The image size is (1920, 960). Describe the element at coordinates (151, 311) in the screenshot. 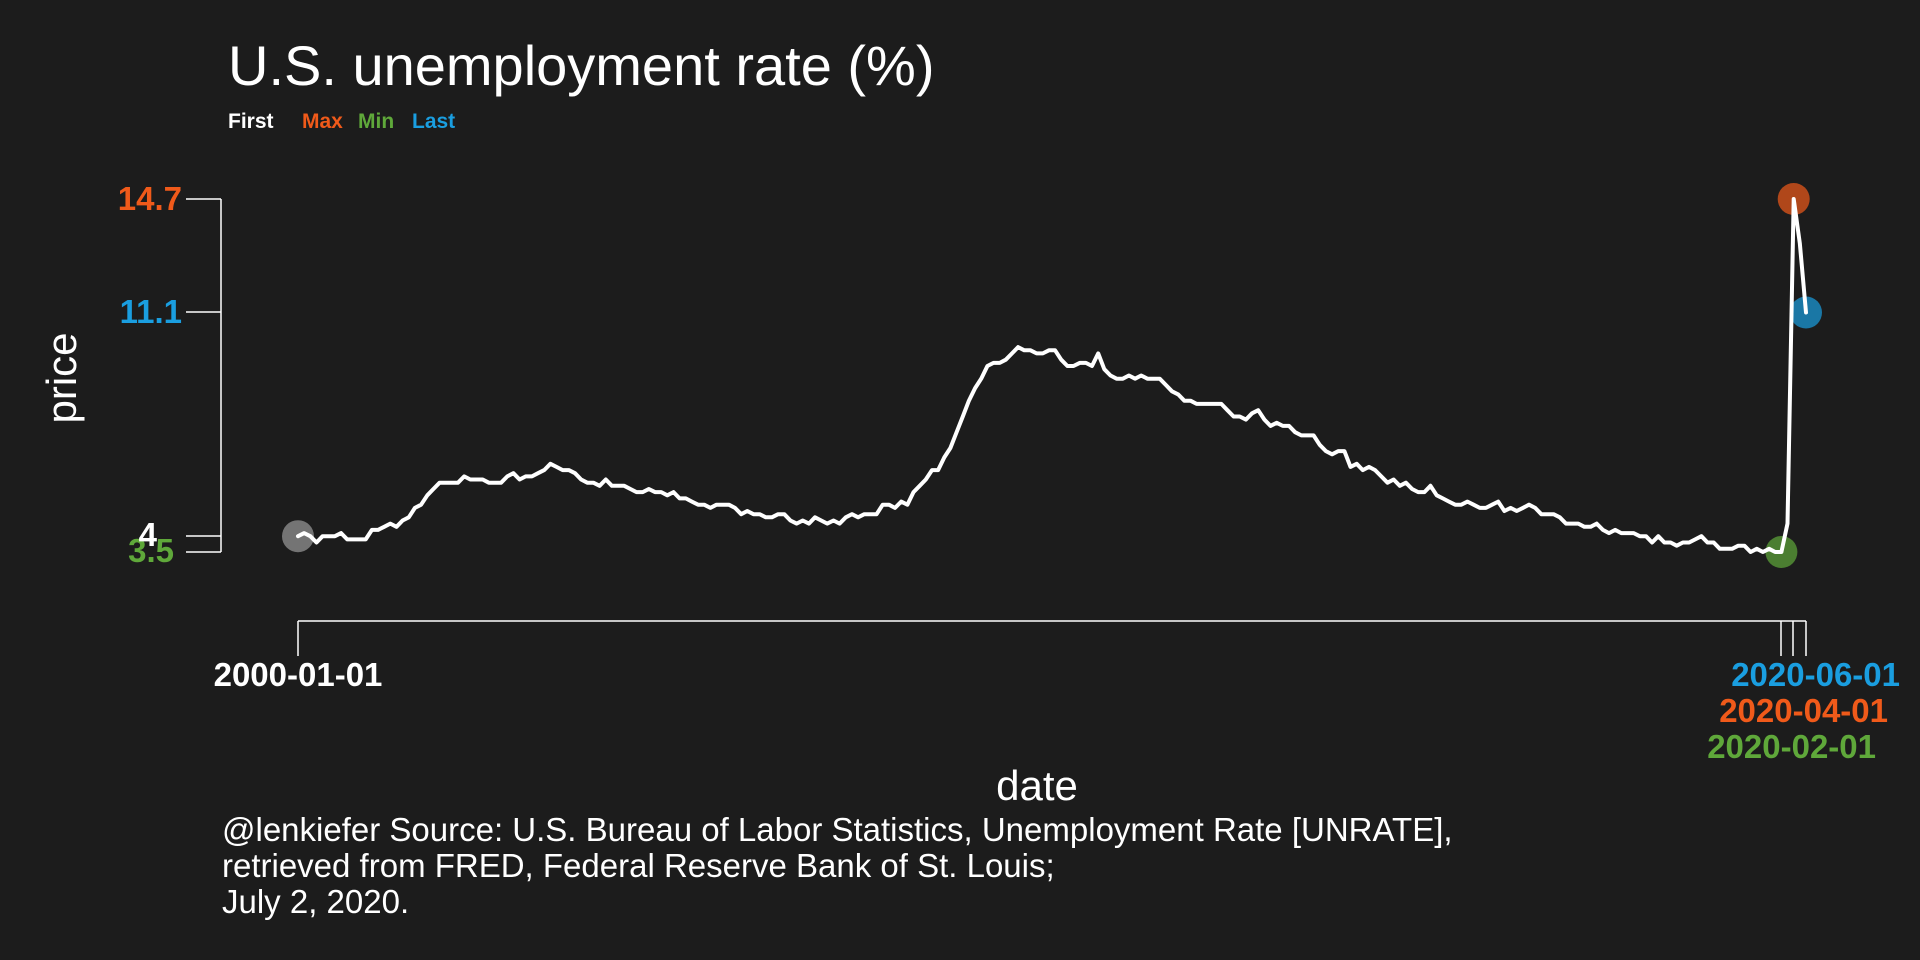

I see `y-tick-label-last: 11.1` at that location.